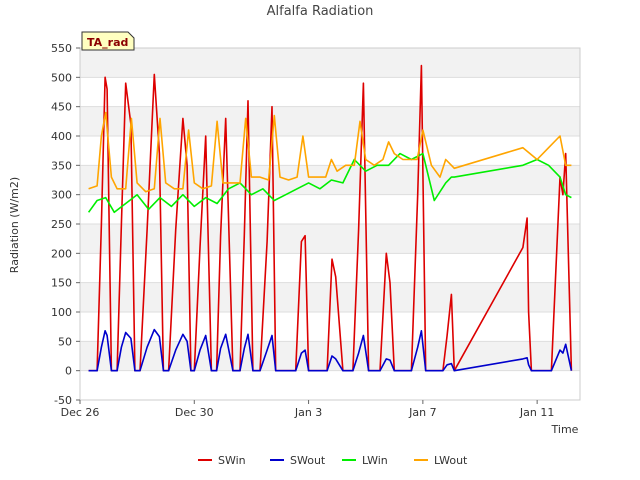 This screenshot has width=640, height=480. I want to click on x-tick-label: Jan 3, so click(308, 412).